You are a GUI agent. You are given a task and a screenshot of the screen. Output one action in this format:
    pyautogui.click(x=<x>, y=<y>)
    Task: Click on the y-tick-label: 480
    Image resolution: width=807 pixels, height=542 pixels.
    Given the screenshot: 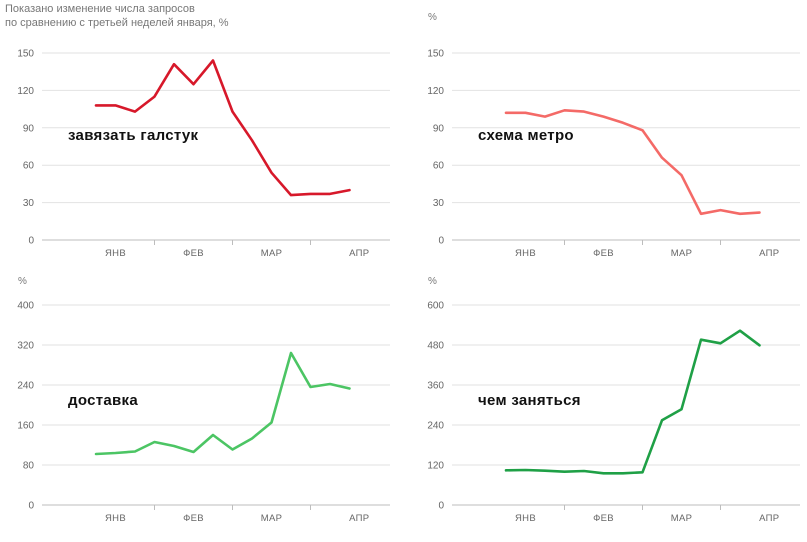 What is the action you would take?
    pyautogui.click(x=435, y=346)
    